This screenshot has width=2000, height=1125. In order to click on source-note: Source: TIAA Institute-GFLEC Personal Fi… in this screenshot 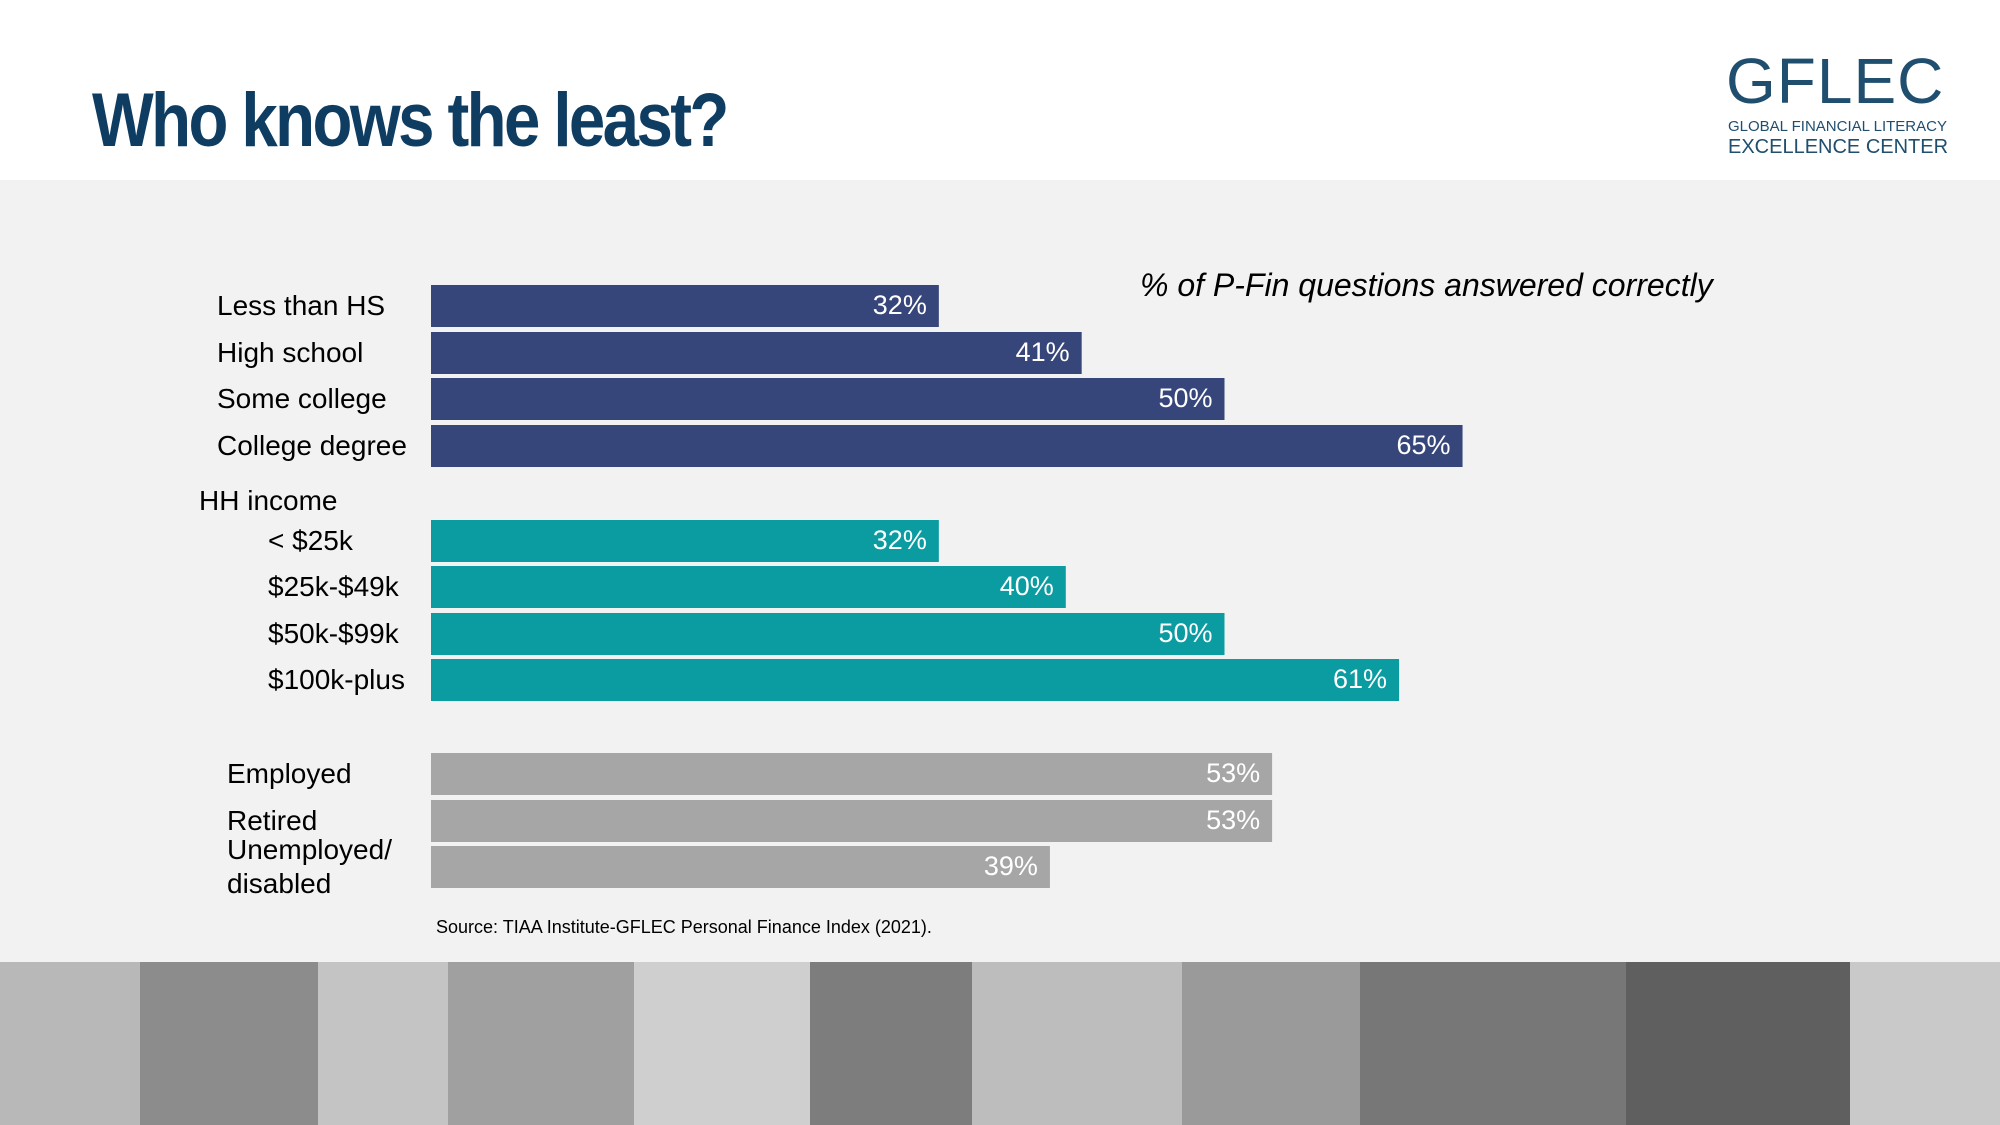, I will do `click(684, 927)`.